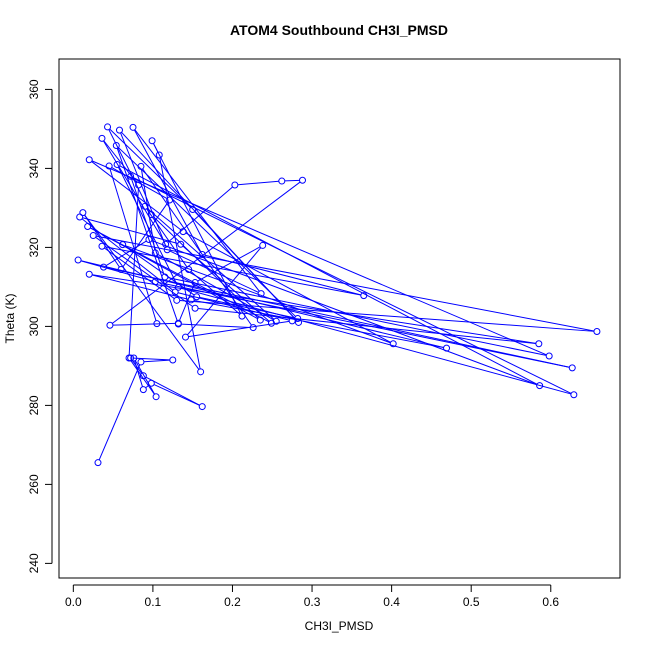 This screenshot has width=650, height=650. Describe the element at coordinates (232, 602) in the screenshot. I see `x-tick-label: 0.2` at that location.